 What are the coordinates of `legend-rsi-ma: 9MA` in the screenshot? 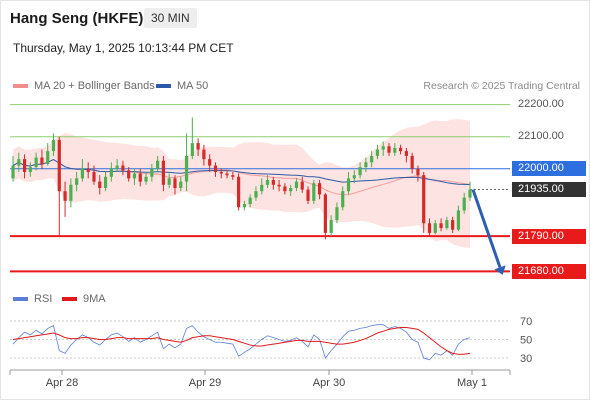 It's located at (84, 299).